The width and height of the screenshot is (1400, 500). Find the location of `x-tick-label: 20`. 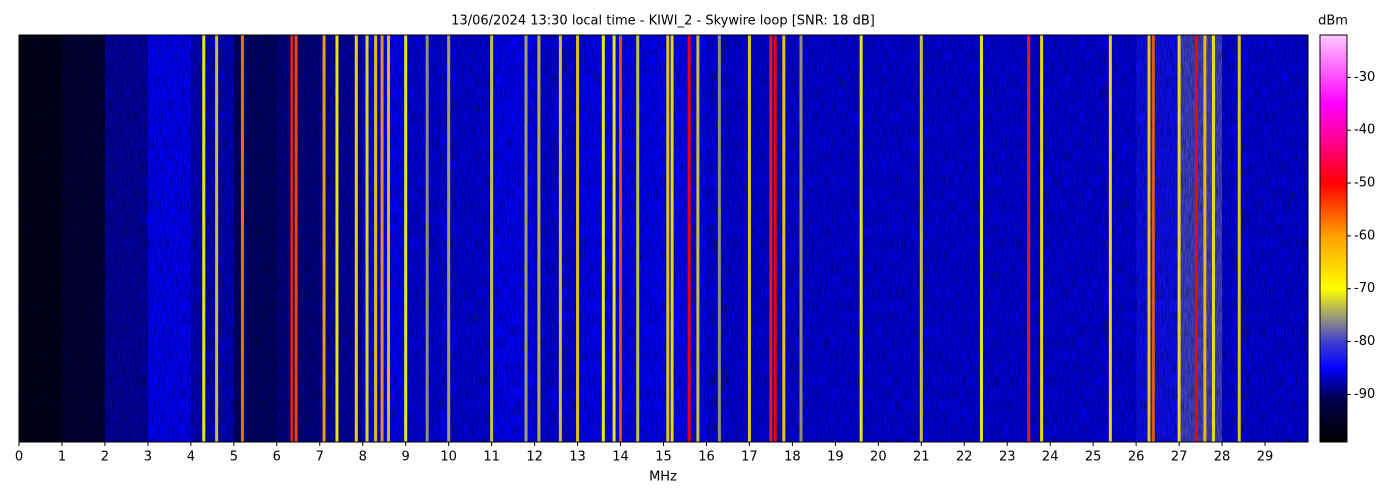

x-tick-label: 20 is located at coordinates (878, 457).